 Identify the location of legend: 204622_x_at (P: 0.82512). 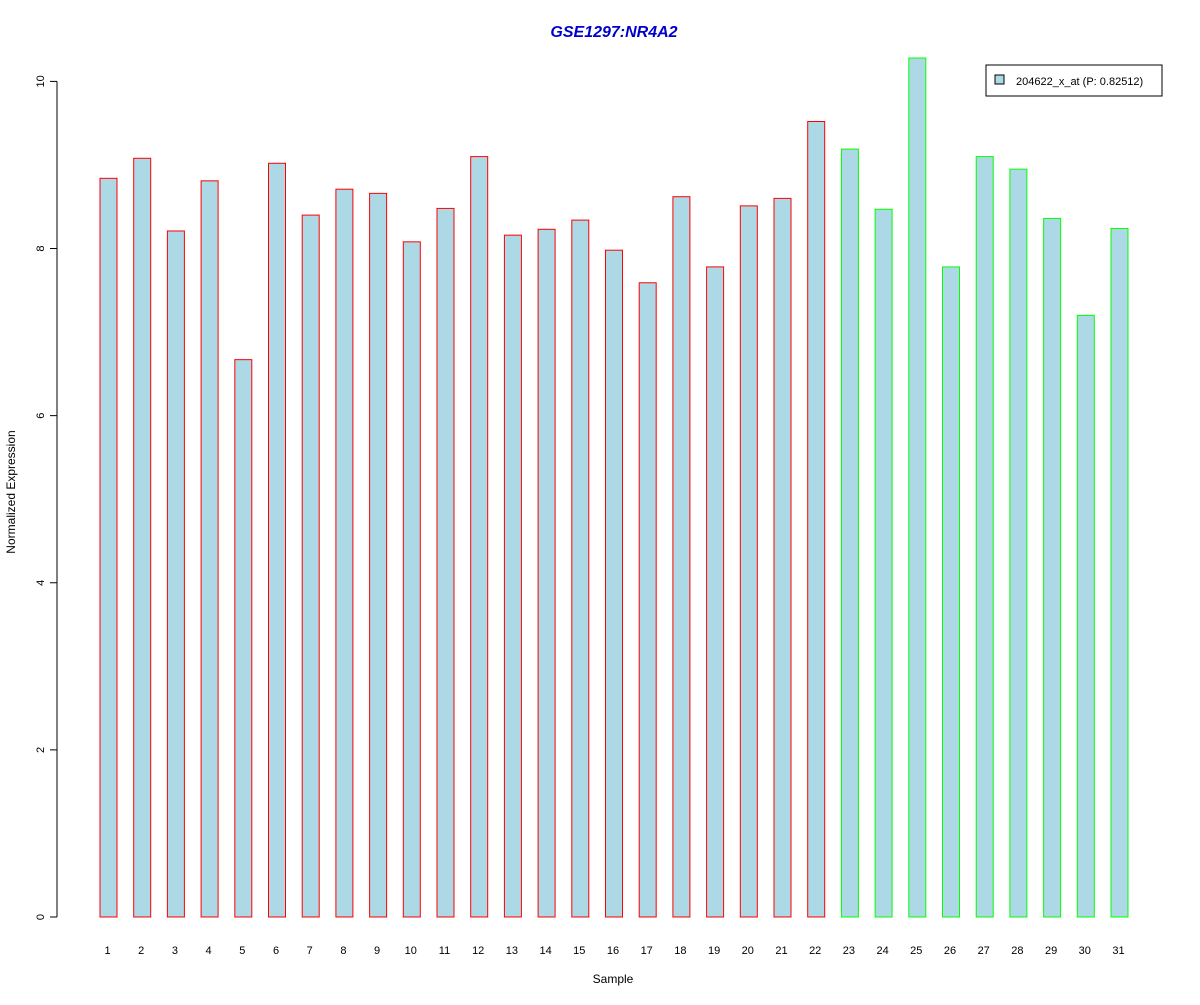
(1074, 80).